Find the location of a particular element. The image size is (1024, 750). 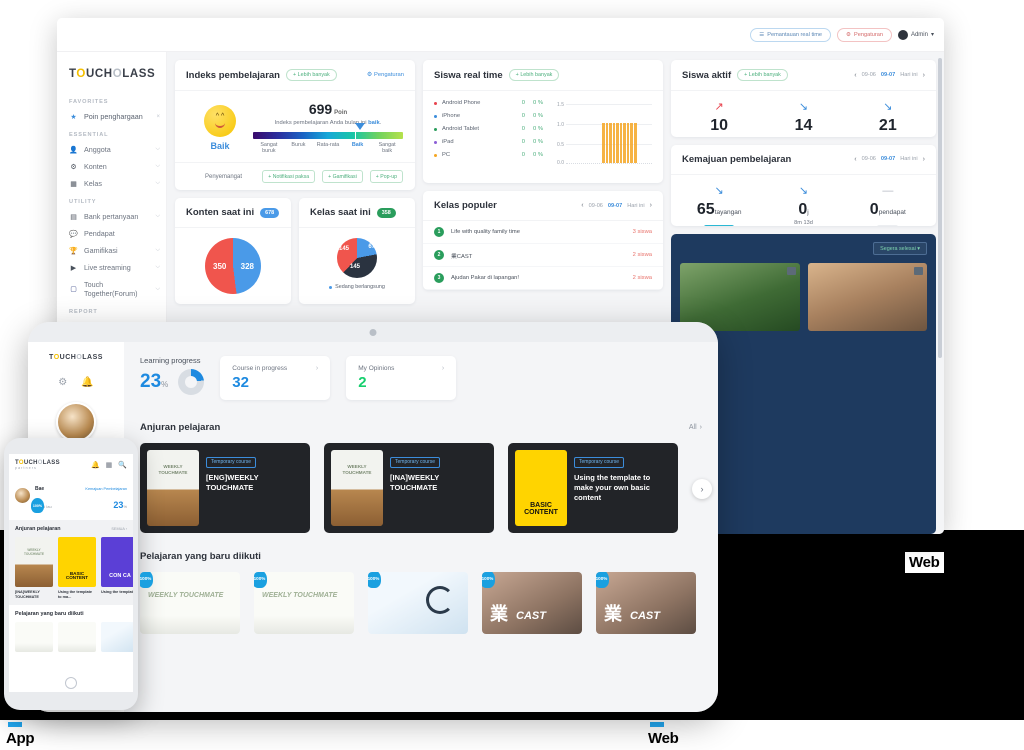

sidebar-item-touch-together: ▢ Touch Together(Forum) ⌵ is located at coordinates (111, 289).